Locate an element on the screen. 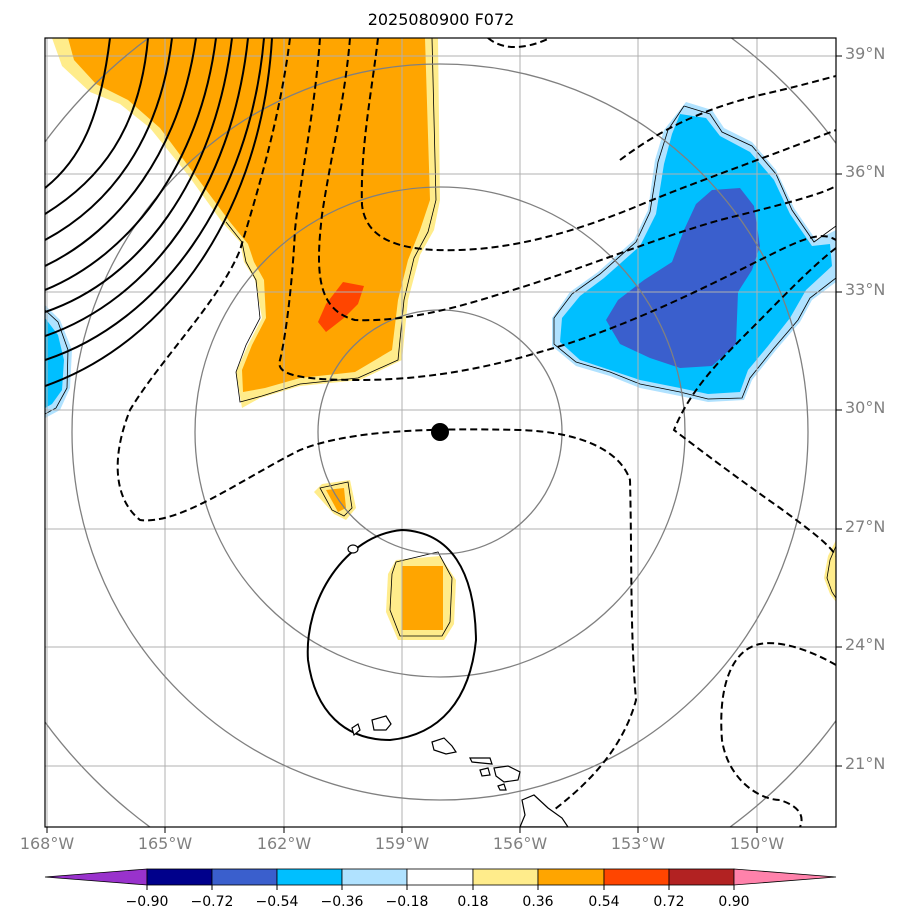 The image size is (906, 924). colorbar-label: −0.18 is located at coordinates (407, 902).